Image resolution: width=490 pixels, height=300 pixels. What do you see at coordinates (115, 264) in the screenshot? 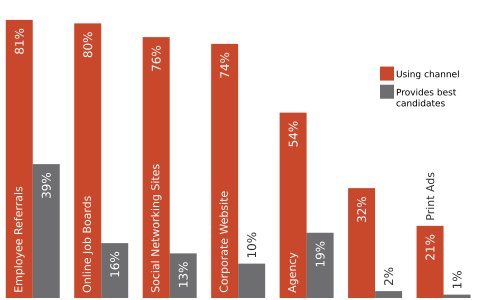
I see `data-label: 16%` at bounding box center [115, 264].